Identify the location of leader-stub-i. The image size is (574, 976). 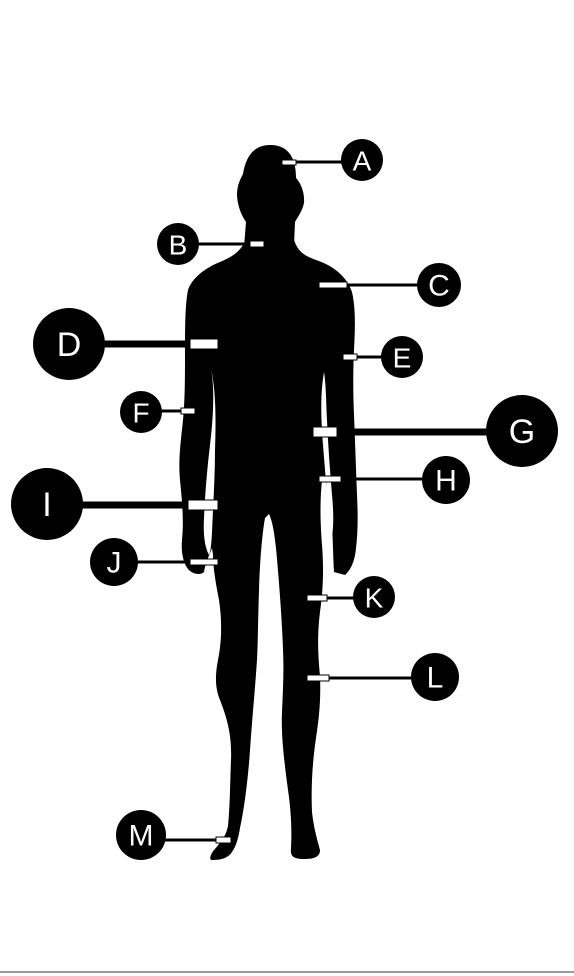
(203, 505).